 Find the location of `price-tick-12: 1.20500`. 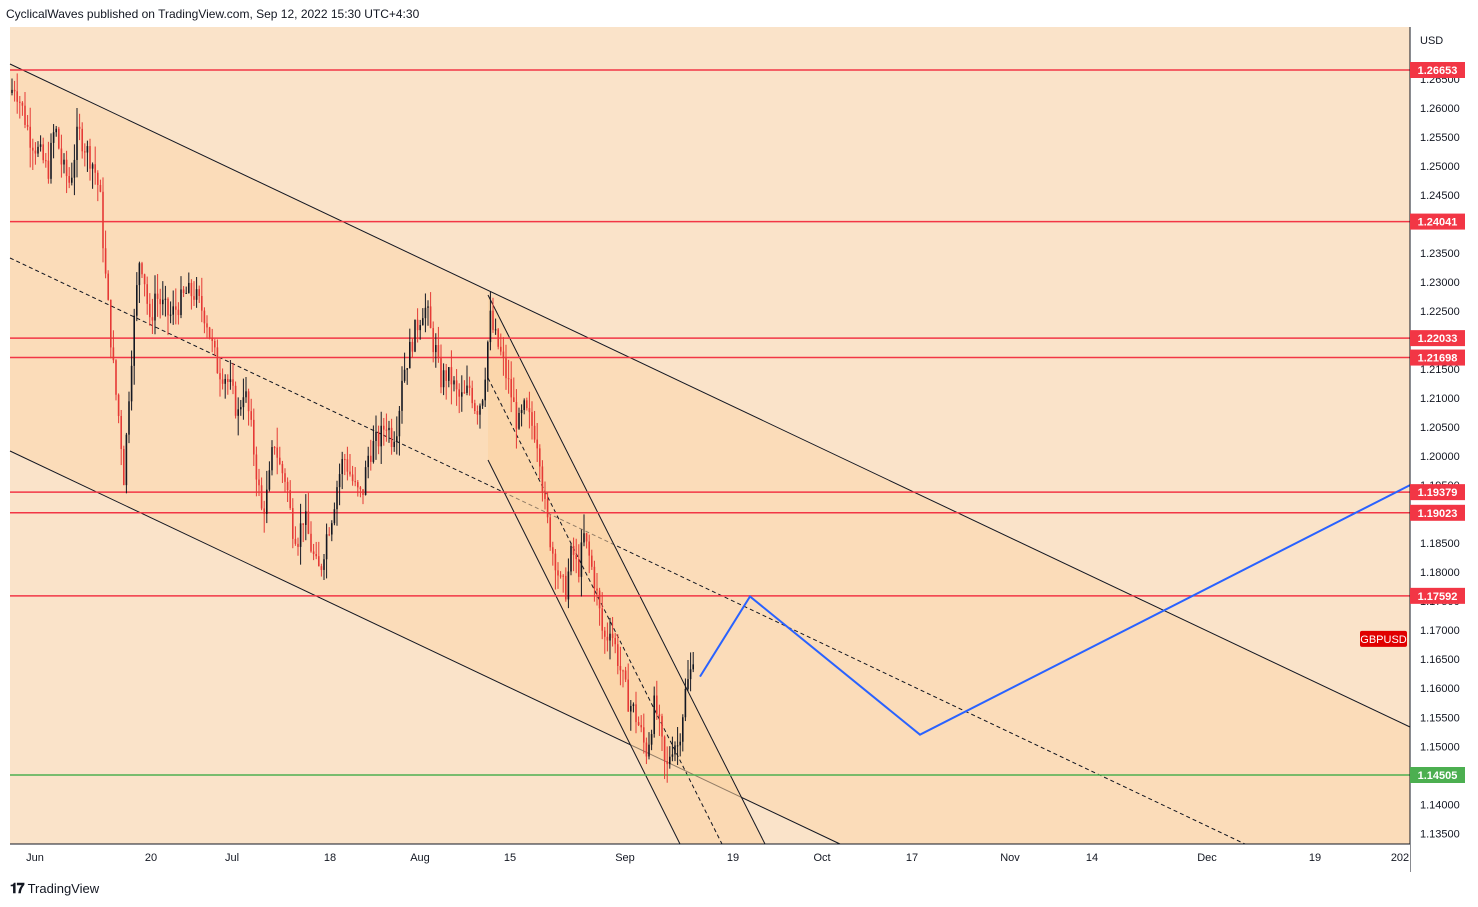

price-tick-12: 1.20500 is located at coordinates (1440, 428).